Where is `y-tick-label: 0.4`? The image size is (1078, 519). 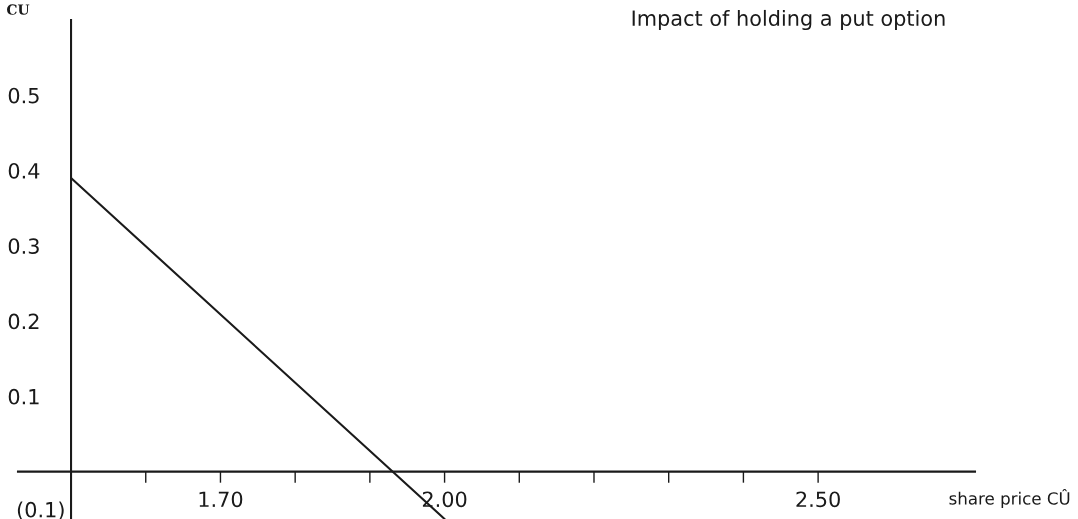 y-tick-label: 0.4 is located at coordinates (24, 170).